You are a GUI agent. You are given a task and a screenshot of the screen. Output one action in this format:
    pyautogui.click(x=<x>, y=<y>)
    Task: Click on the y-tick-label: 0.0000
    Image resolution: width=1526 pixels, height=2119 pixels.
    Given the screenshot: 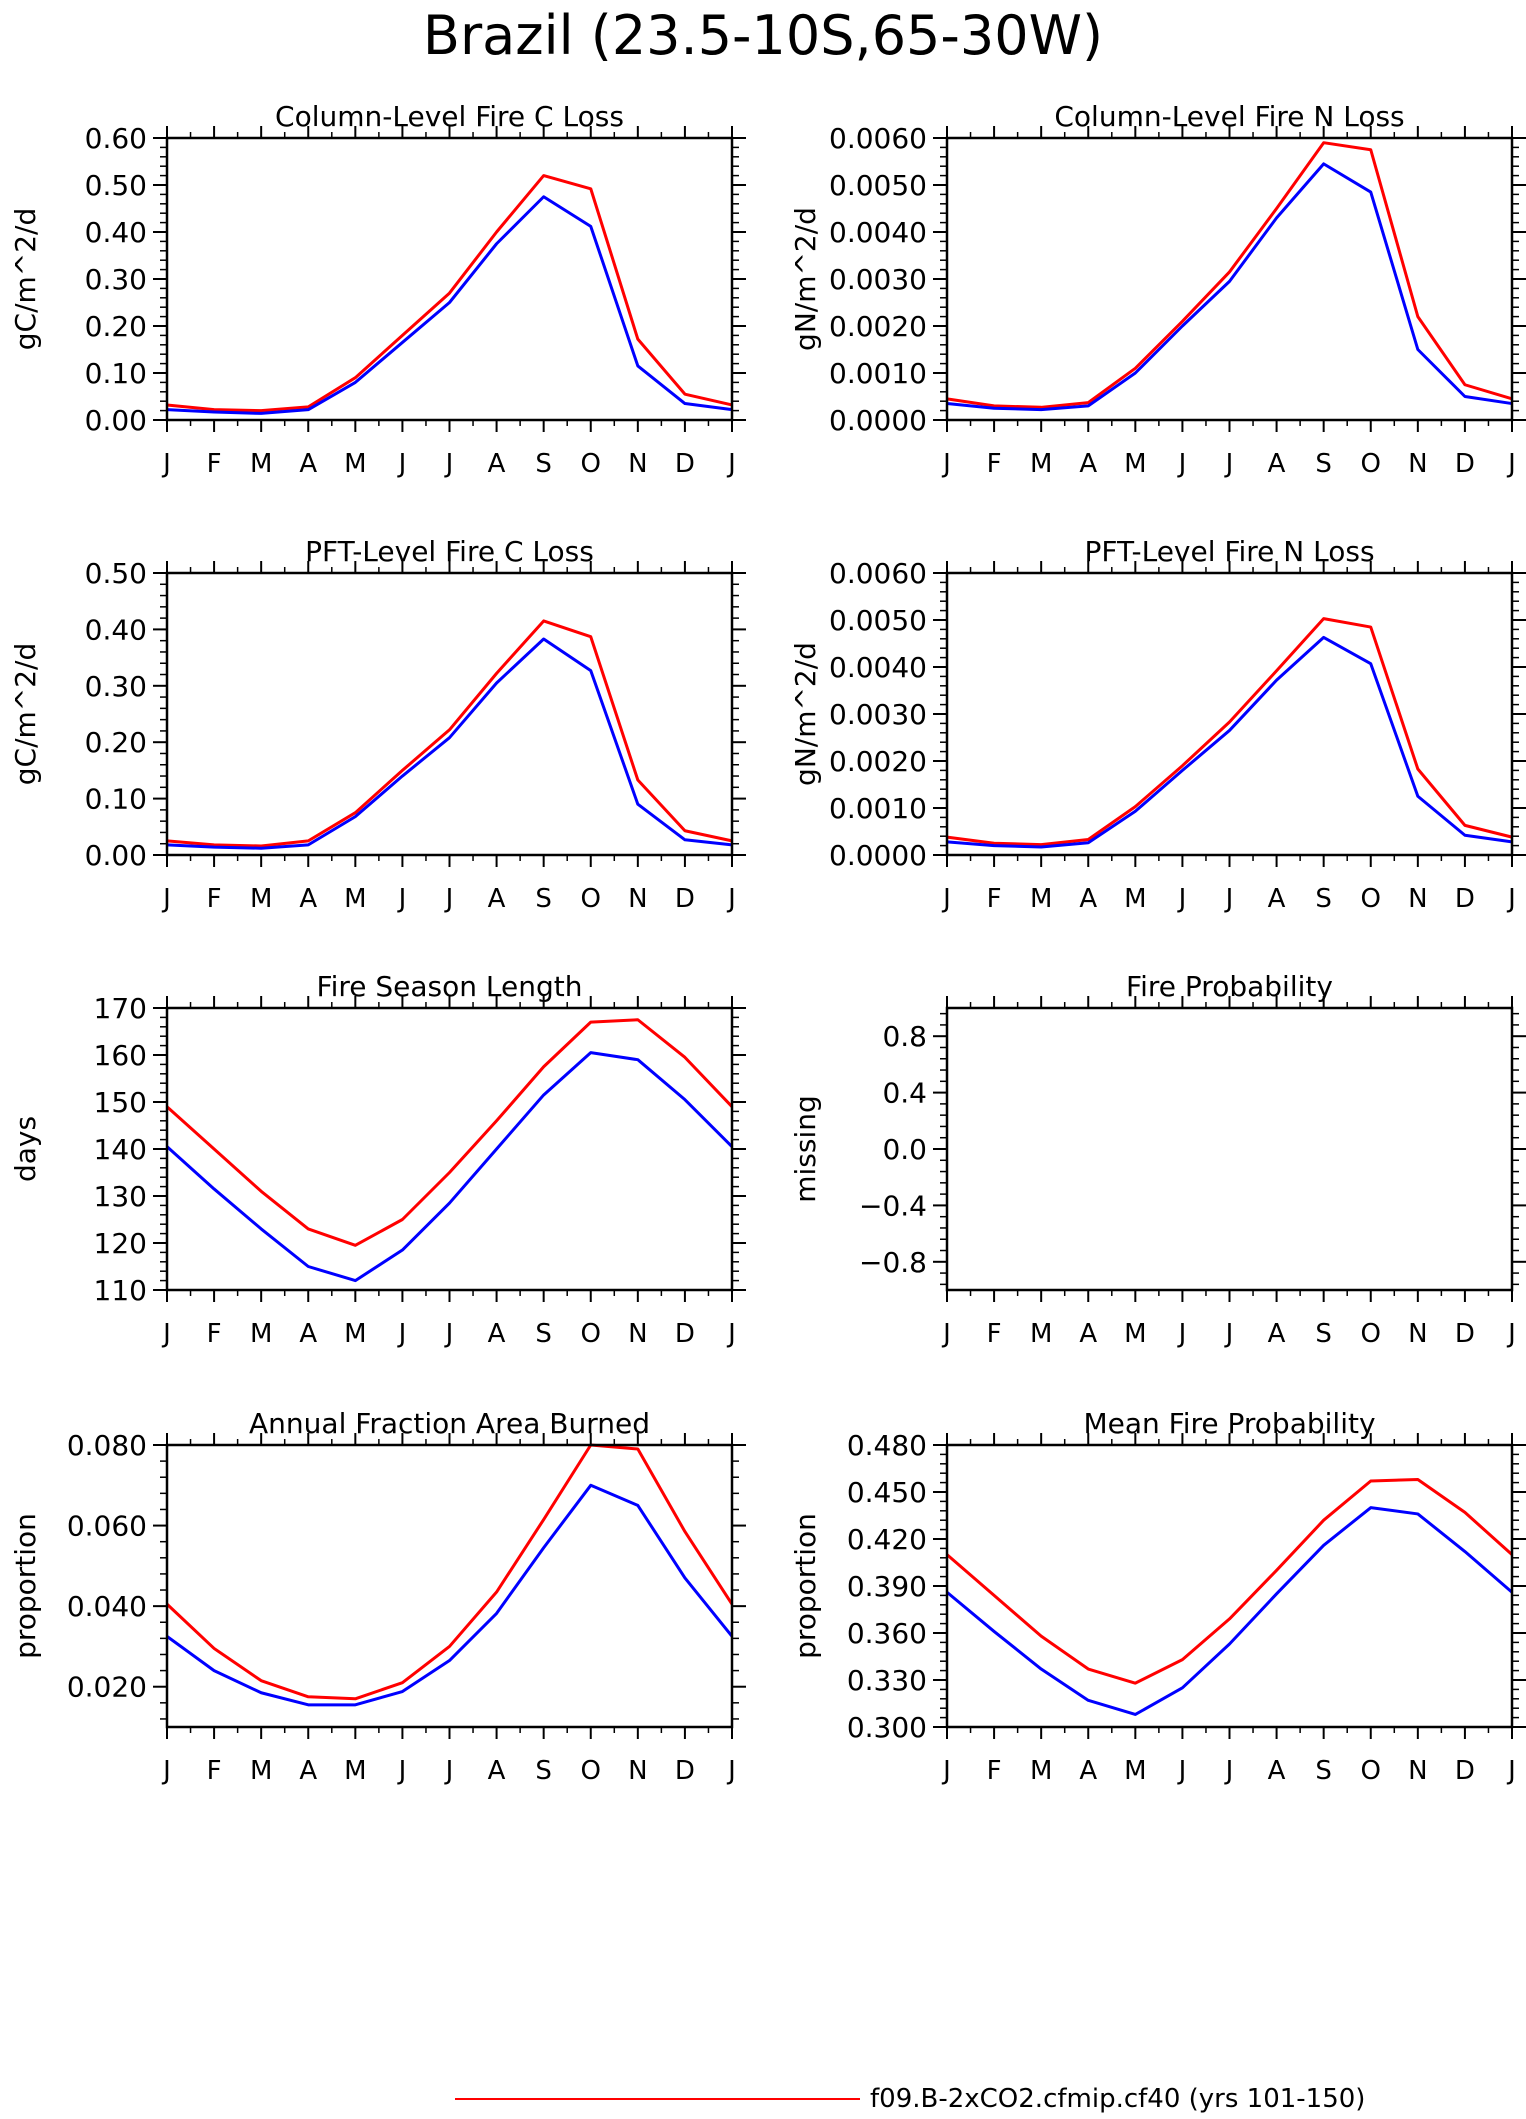 What is the action you would take?
    pyautogui.click(x=878, y=420)
    